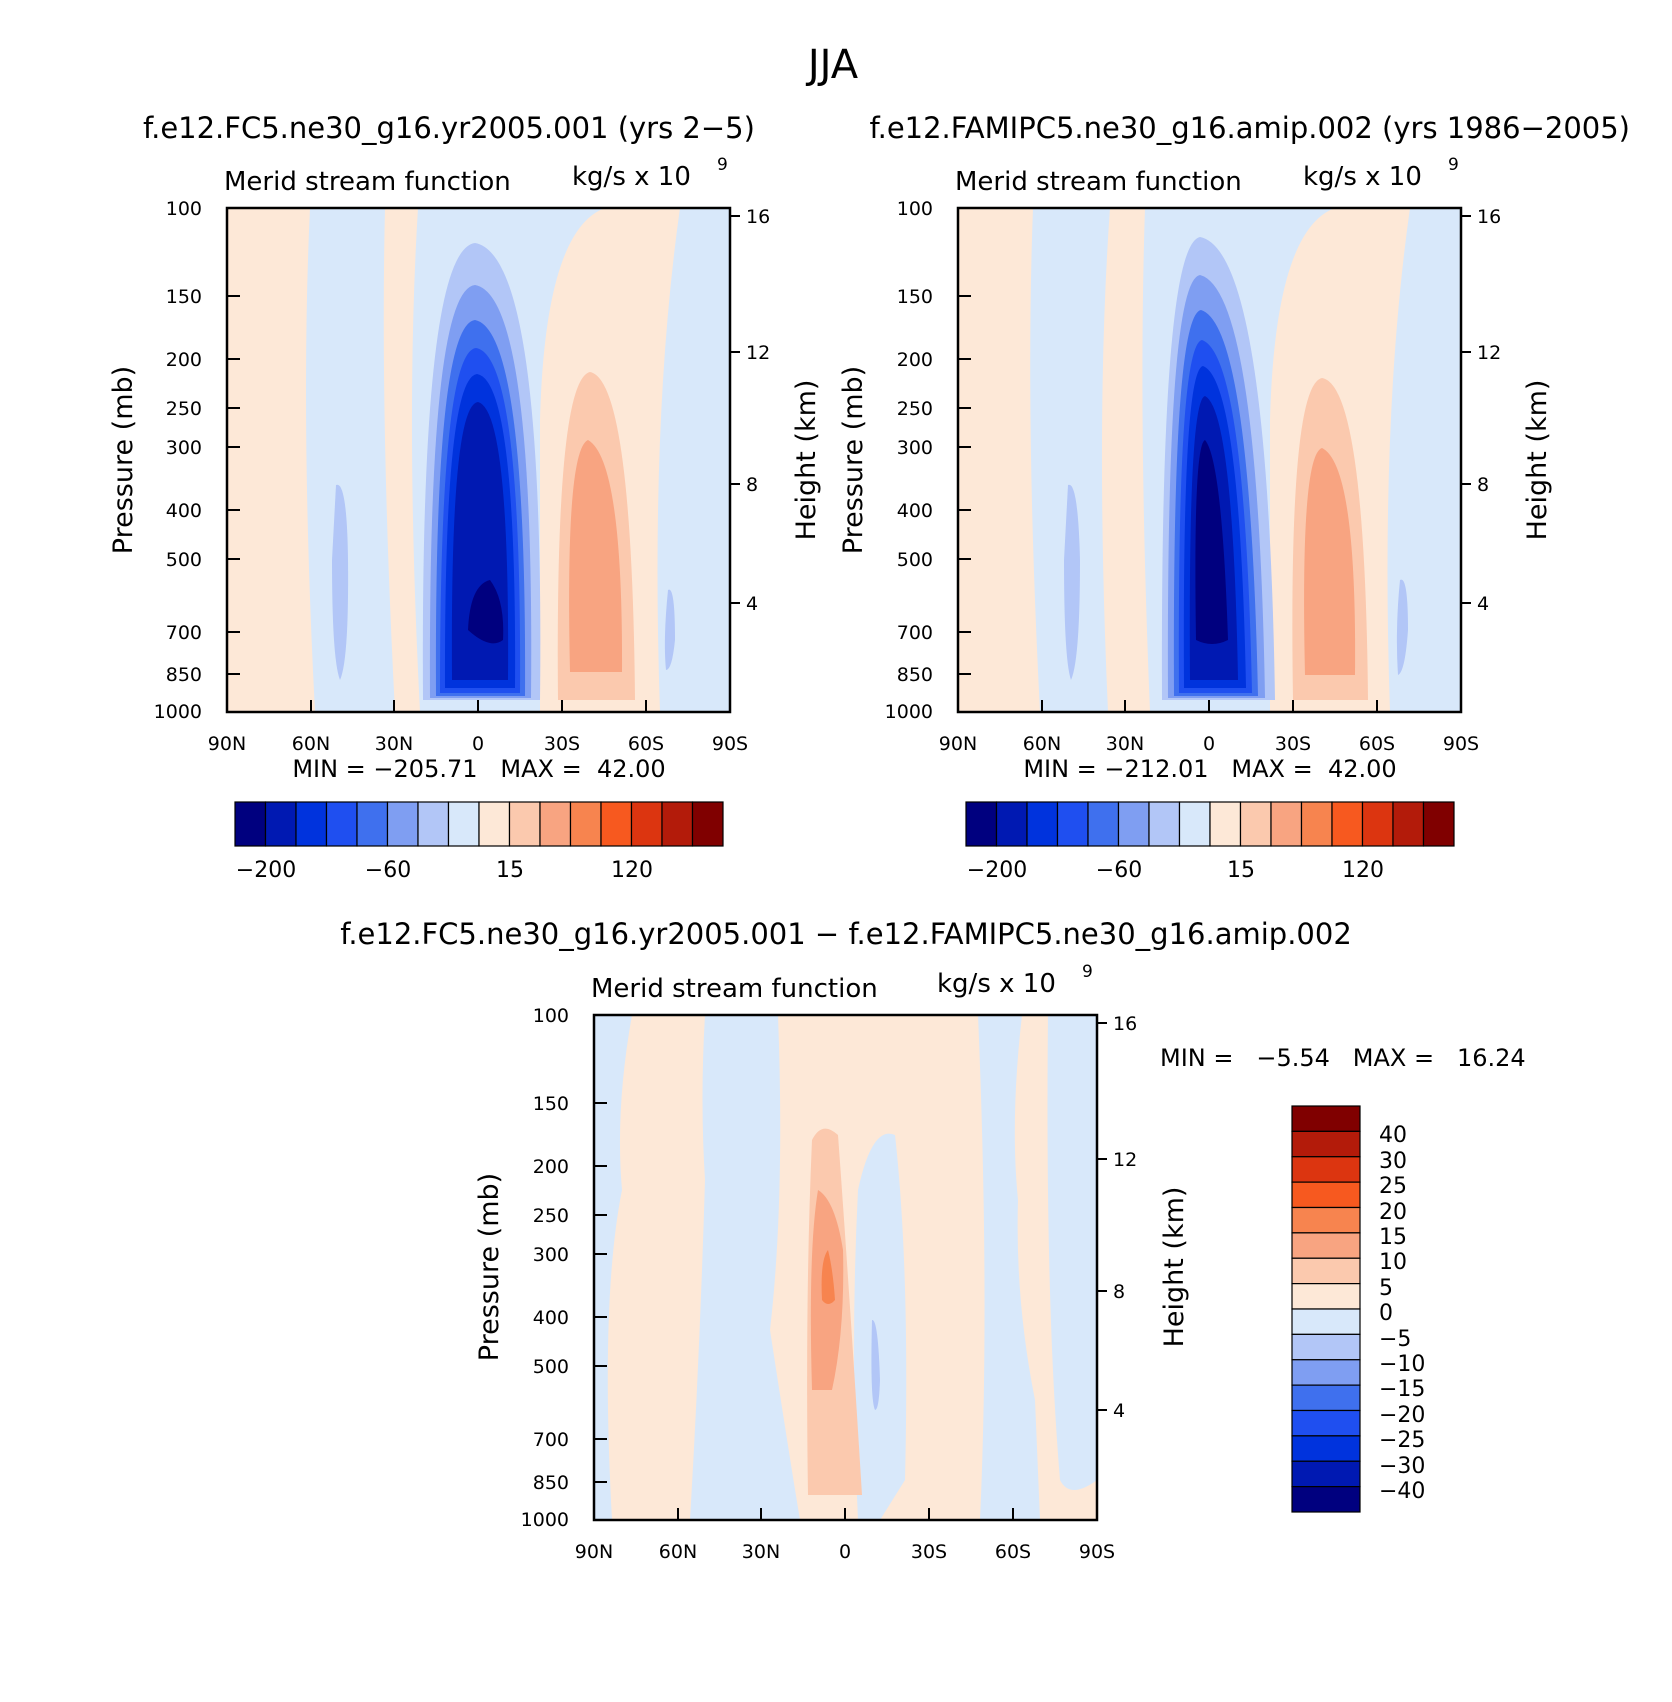  Describe the element at coordinates (1087, 972) in the screenshot. I see `panel-diff-units-exp: 9` at that location.